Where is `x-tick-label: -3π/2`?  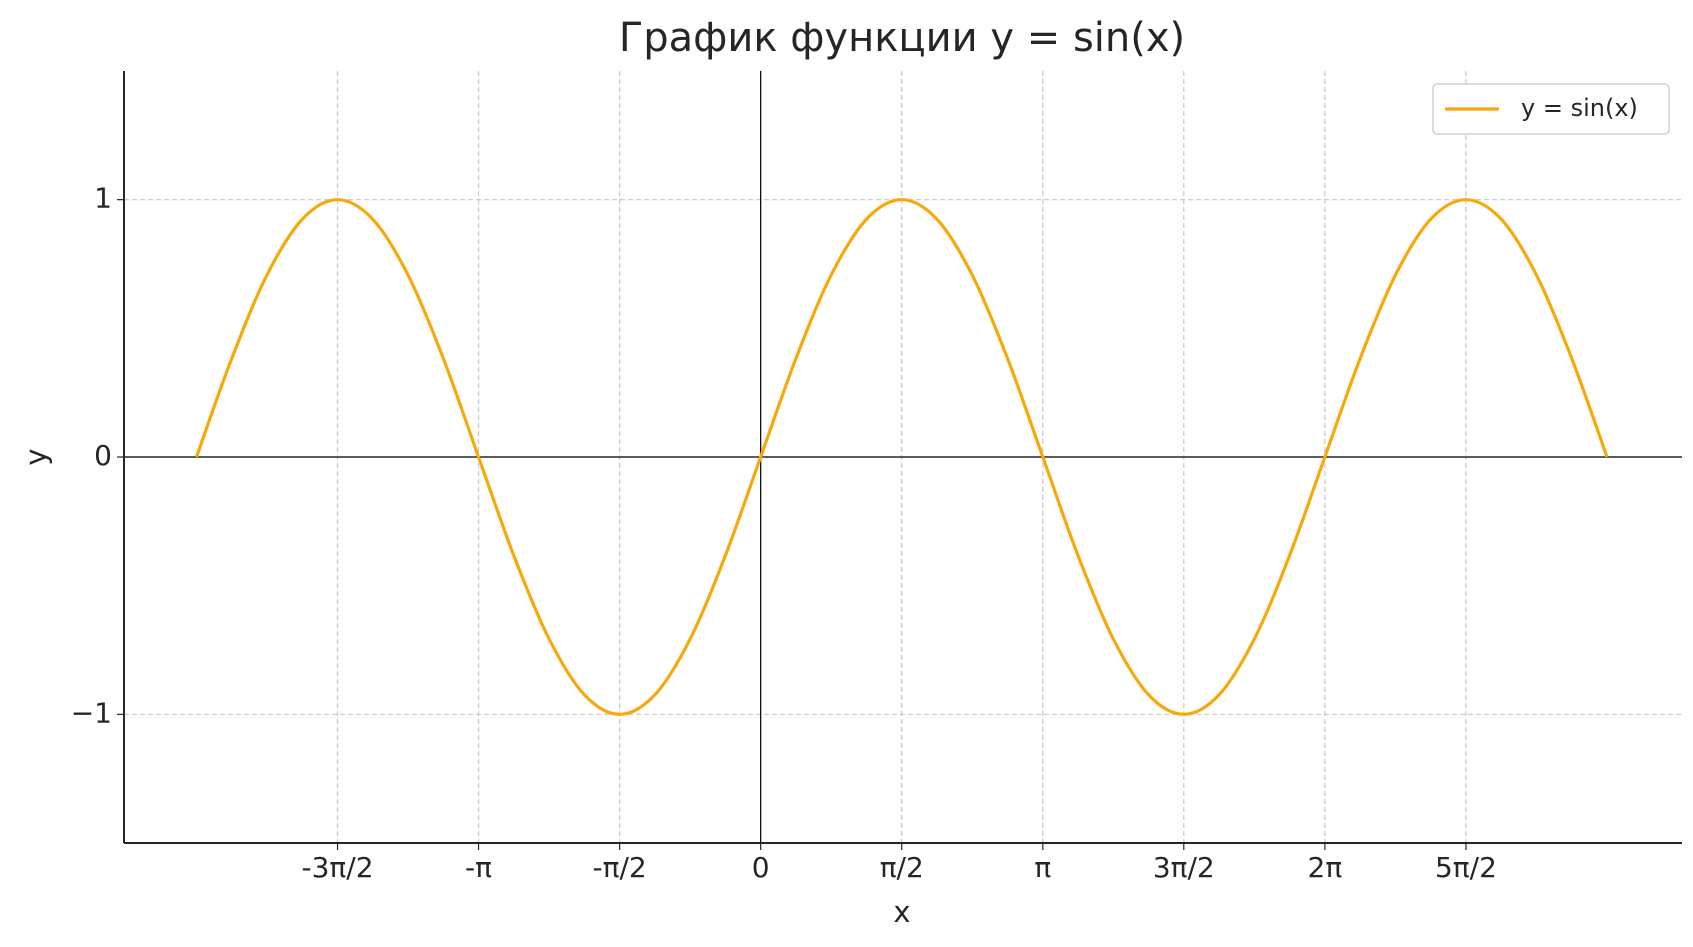
x-tick-label: -3π/2 is located at coordinates (338, 867).